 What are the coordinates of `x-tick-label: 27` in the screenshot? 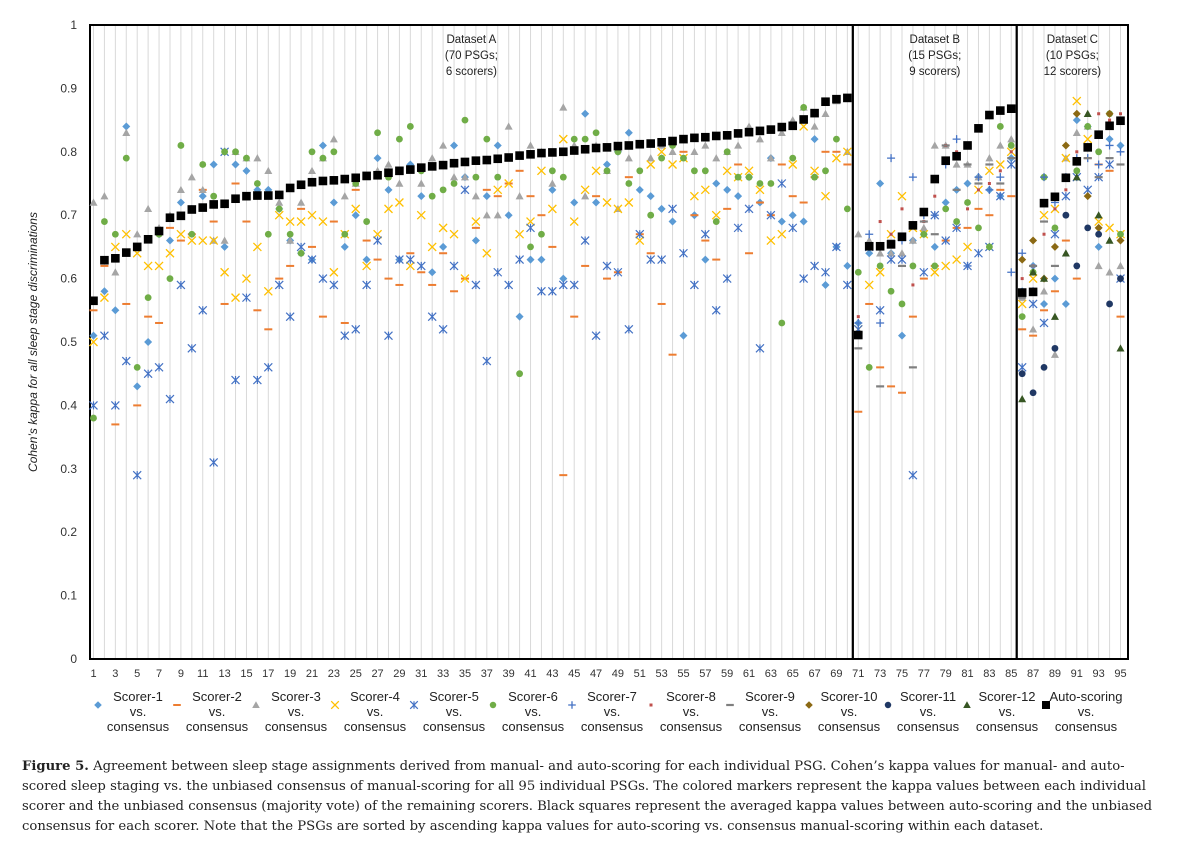 It's located at (377, 674).